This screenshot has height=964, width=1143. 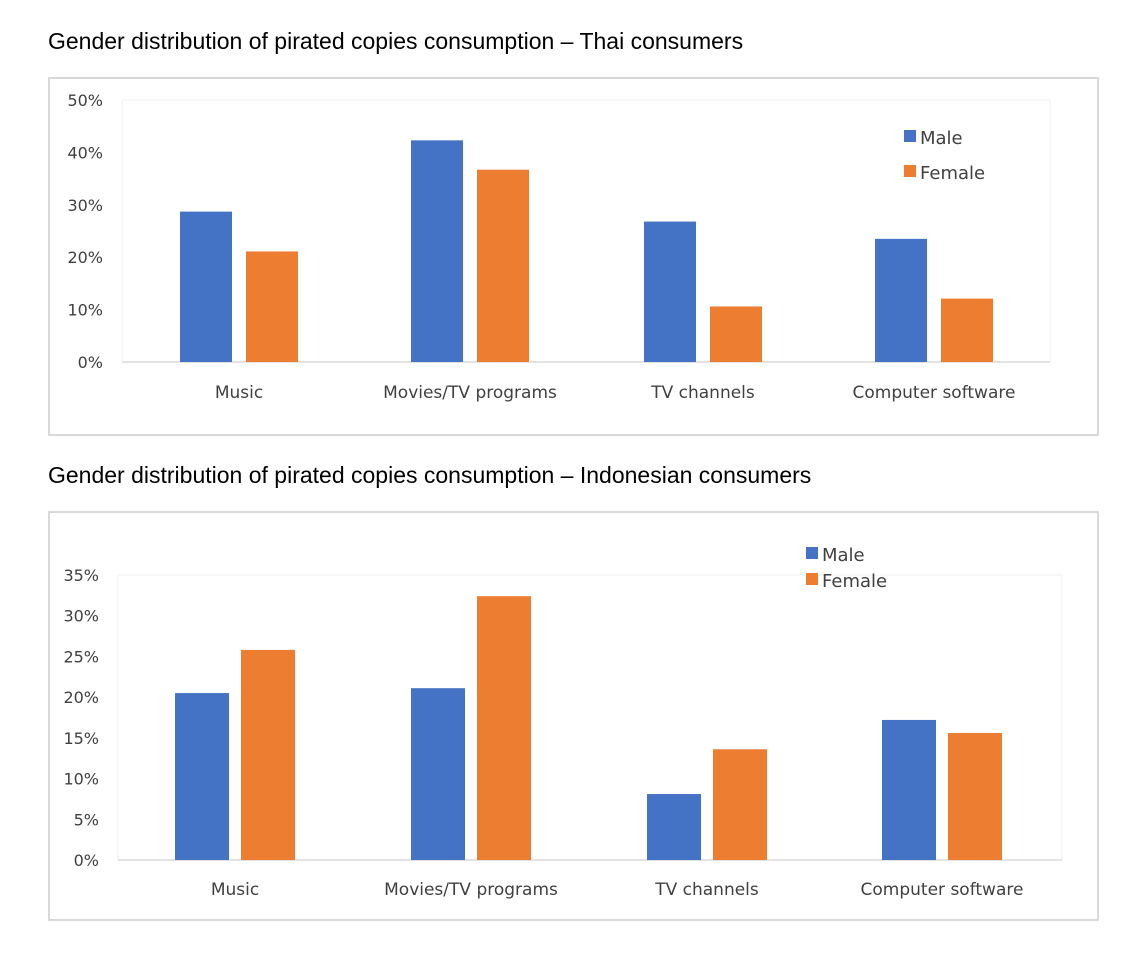 What do you see at coordinates (81, 738) in the screenshot?
I see `y-tick-label: 15%` at bounding box center [81, 738].